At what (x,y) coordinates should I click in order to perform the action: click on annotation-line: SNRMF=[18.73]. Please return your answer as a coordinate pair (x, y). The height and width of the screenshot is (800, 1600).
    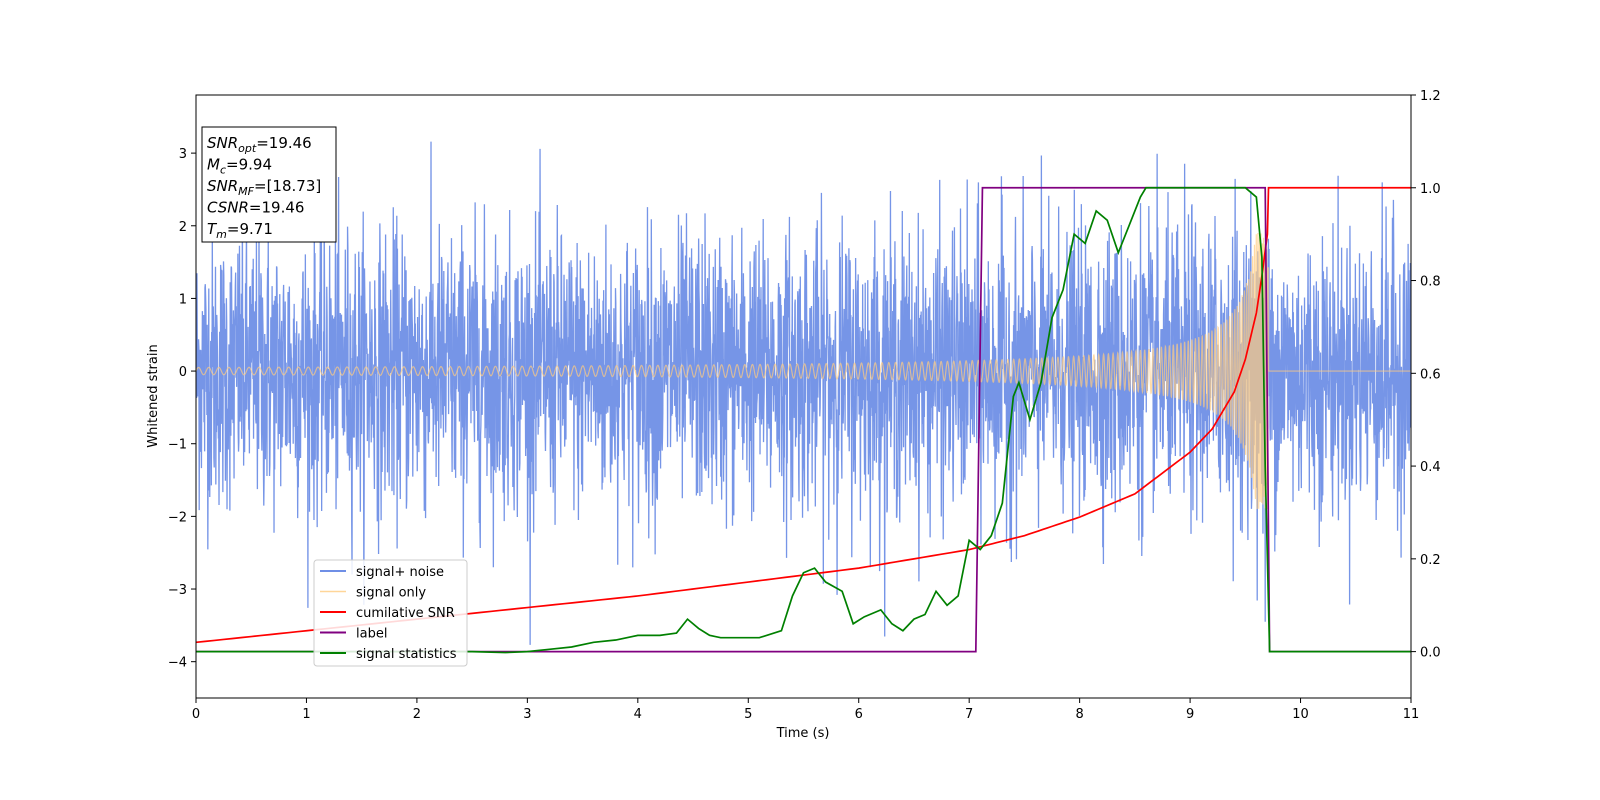
    Looking at the image, I should click on (264, 187).